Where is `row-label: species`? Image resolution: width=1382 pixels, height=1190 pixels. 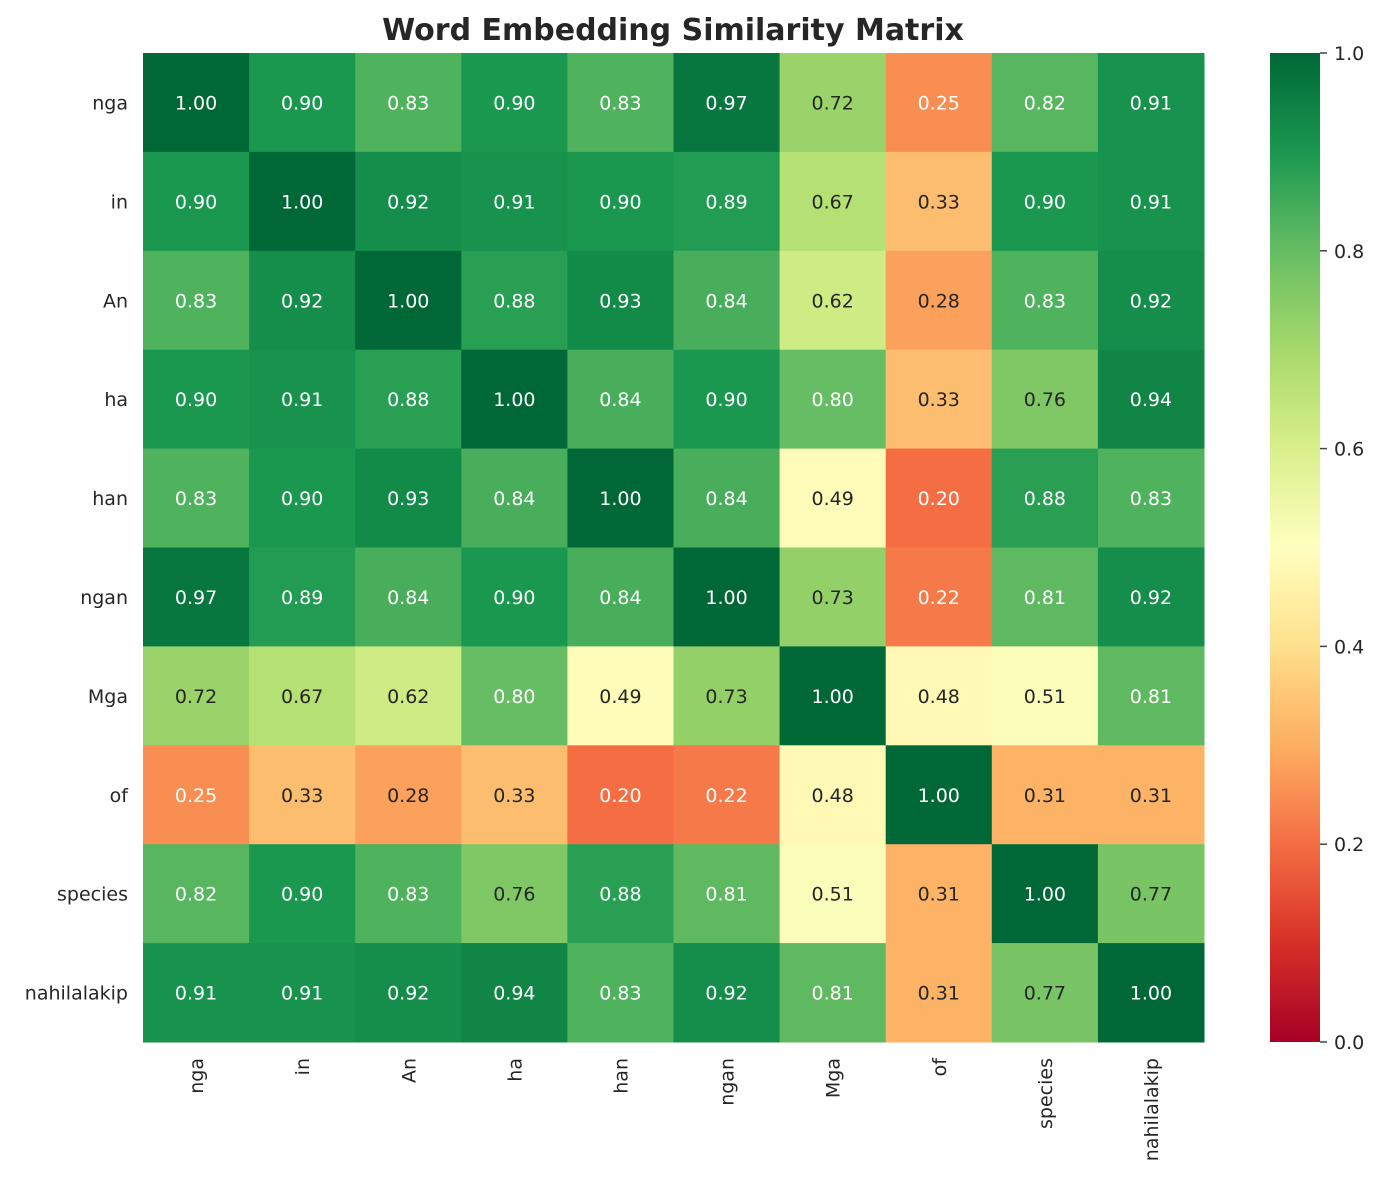
row-label: species is located at coordinates (92, 895).